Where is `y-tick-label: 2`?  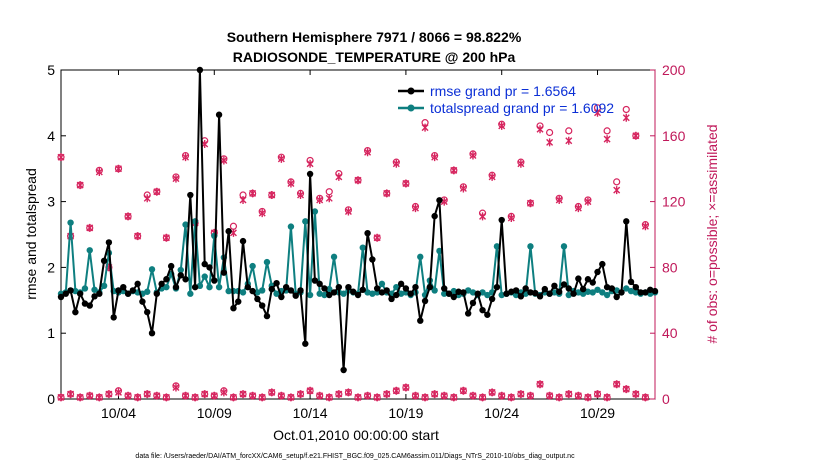
y-tick-label: 2 is located at coordinates (51, 267).